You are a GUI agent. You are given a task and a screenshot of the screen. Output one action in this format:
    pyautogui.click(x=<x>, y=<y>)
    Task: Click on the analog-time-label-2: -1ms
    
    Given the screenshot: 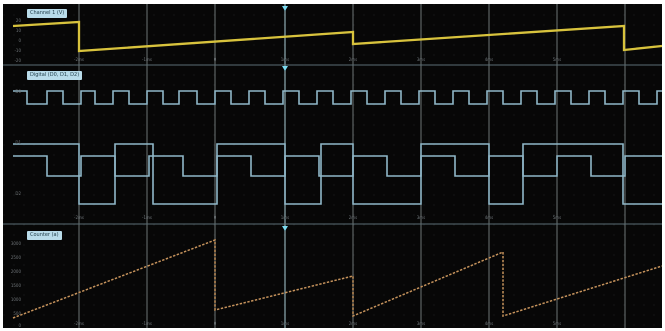 What is the action you would take?
    pyautogui.click(x=147, y=59)
    